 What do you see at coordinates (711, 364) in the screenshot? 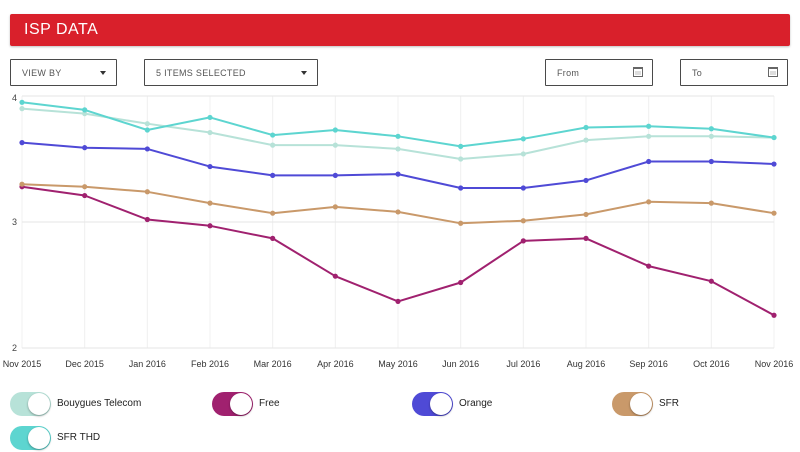
I see `x-tick-label: Oct 2016` at bounding box center [711, 364].